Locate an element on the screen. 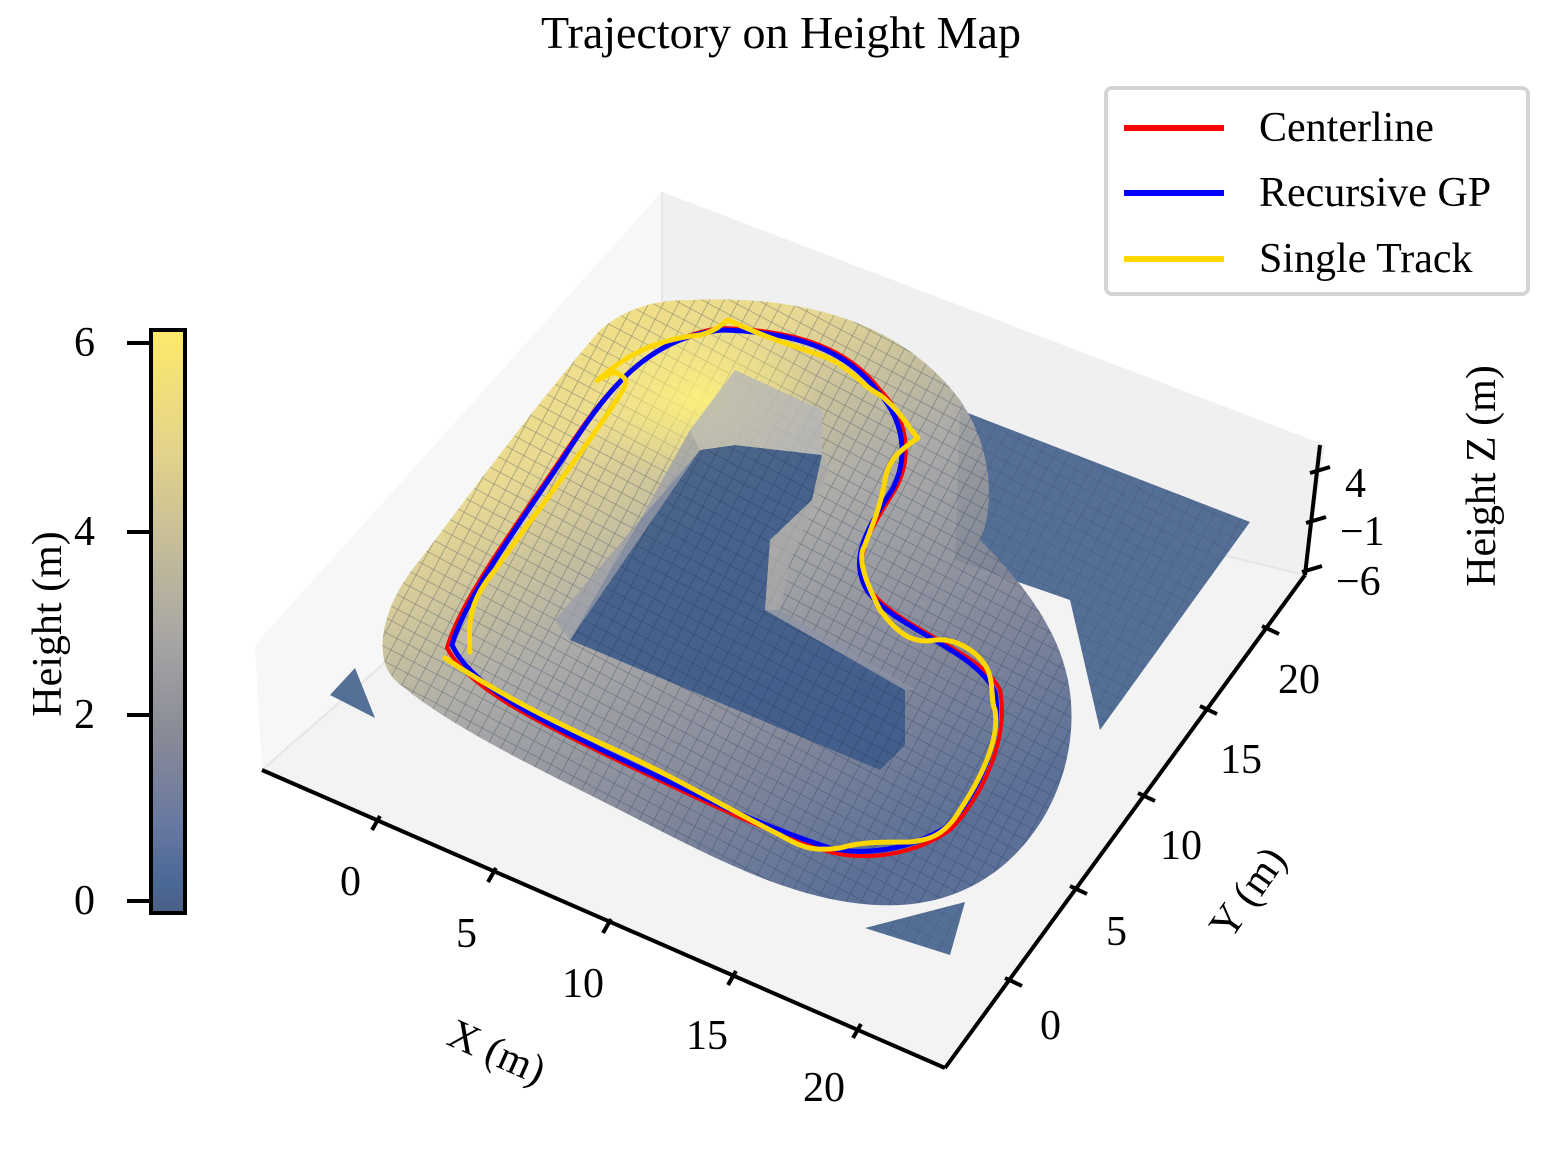 This screenshot has height=1168, width=1562. y-tick-label: 15 is located at coordinates (1241, 760).